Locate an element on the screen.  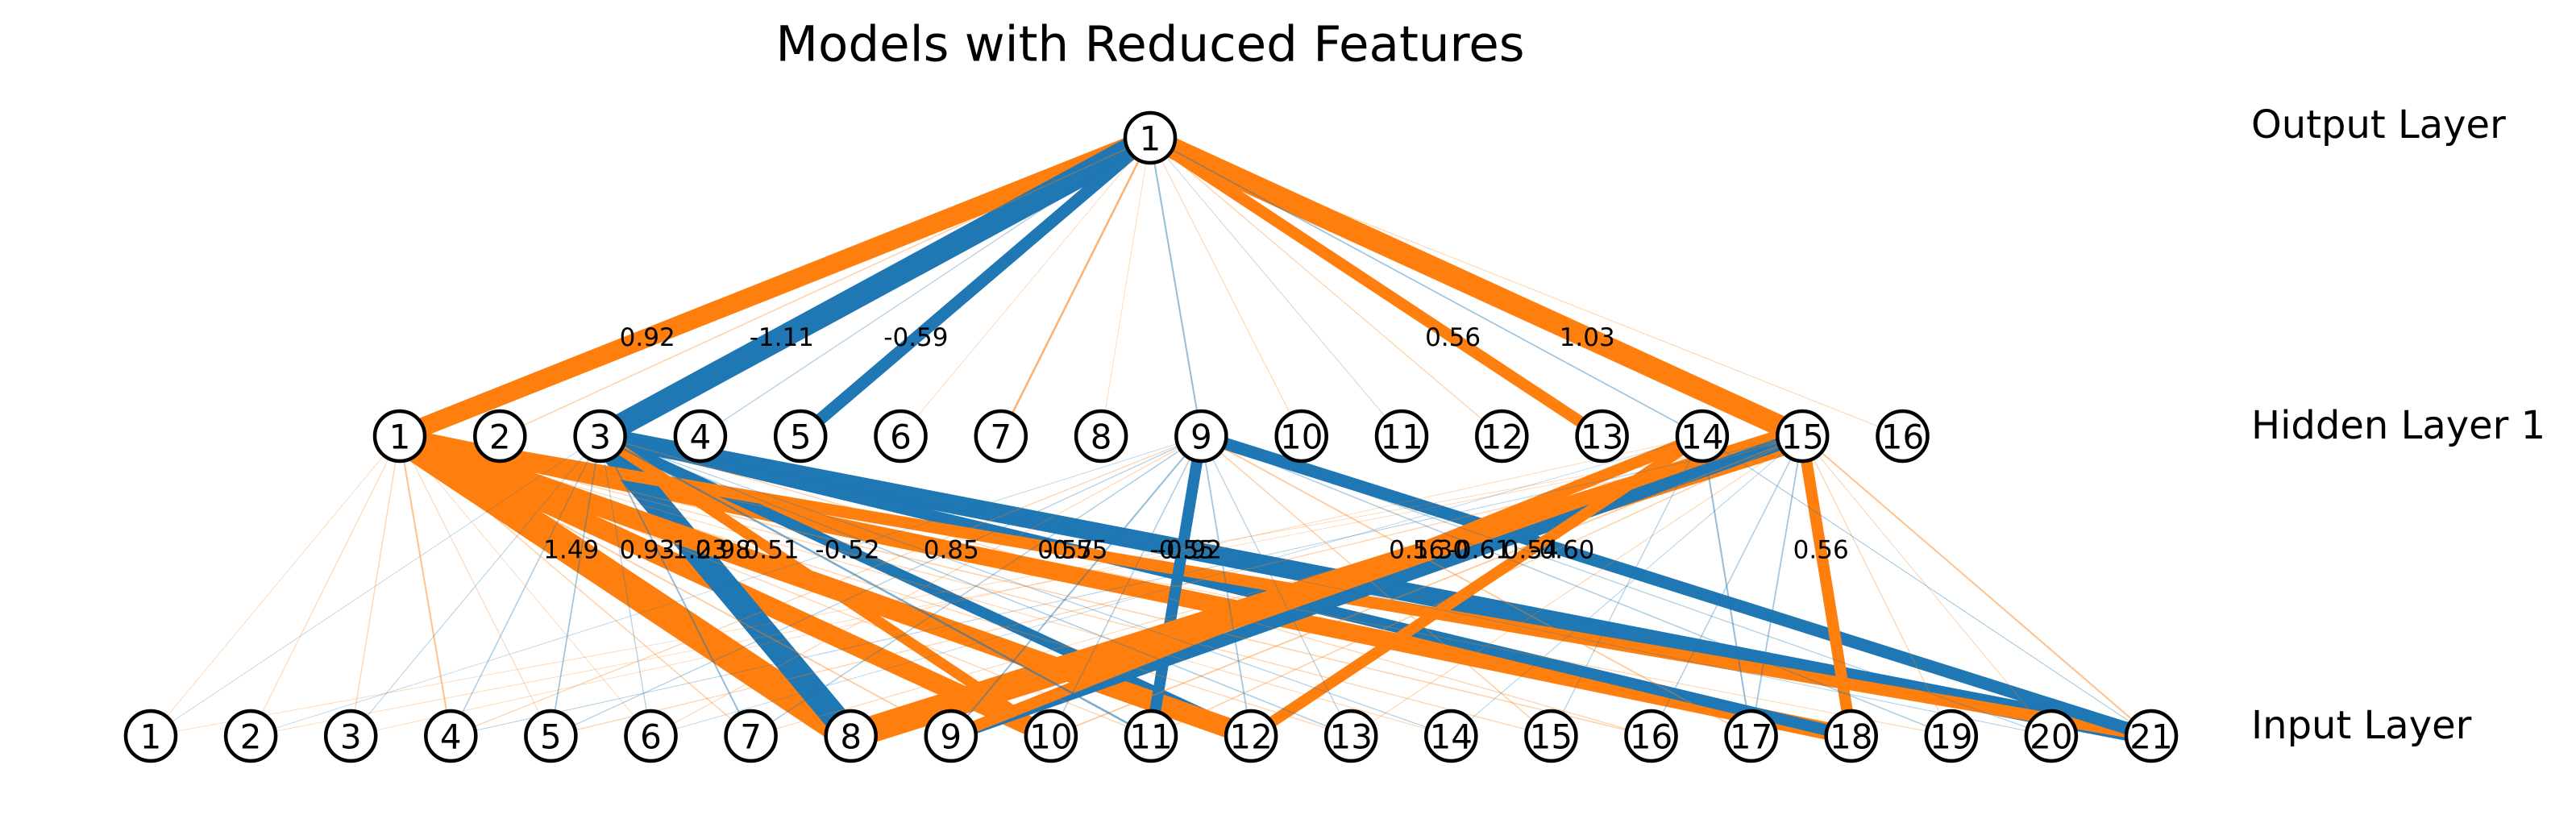
edge-i9-h14 is located at coordinates (1327, 586).